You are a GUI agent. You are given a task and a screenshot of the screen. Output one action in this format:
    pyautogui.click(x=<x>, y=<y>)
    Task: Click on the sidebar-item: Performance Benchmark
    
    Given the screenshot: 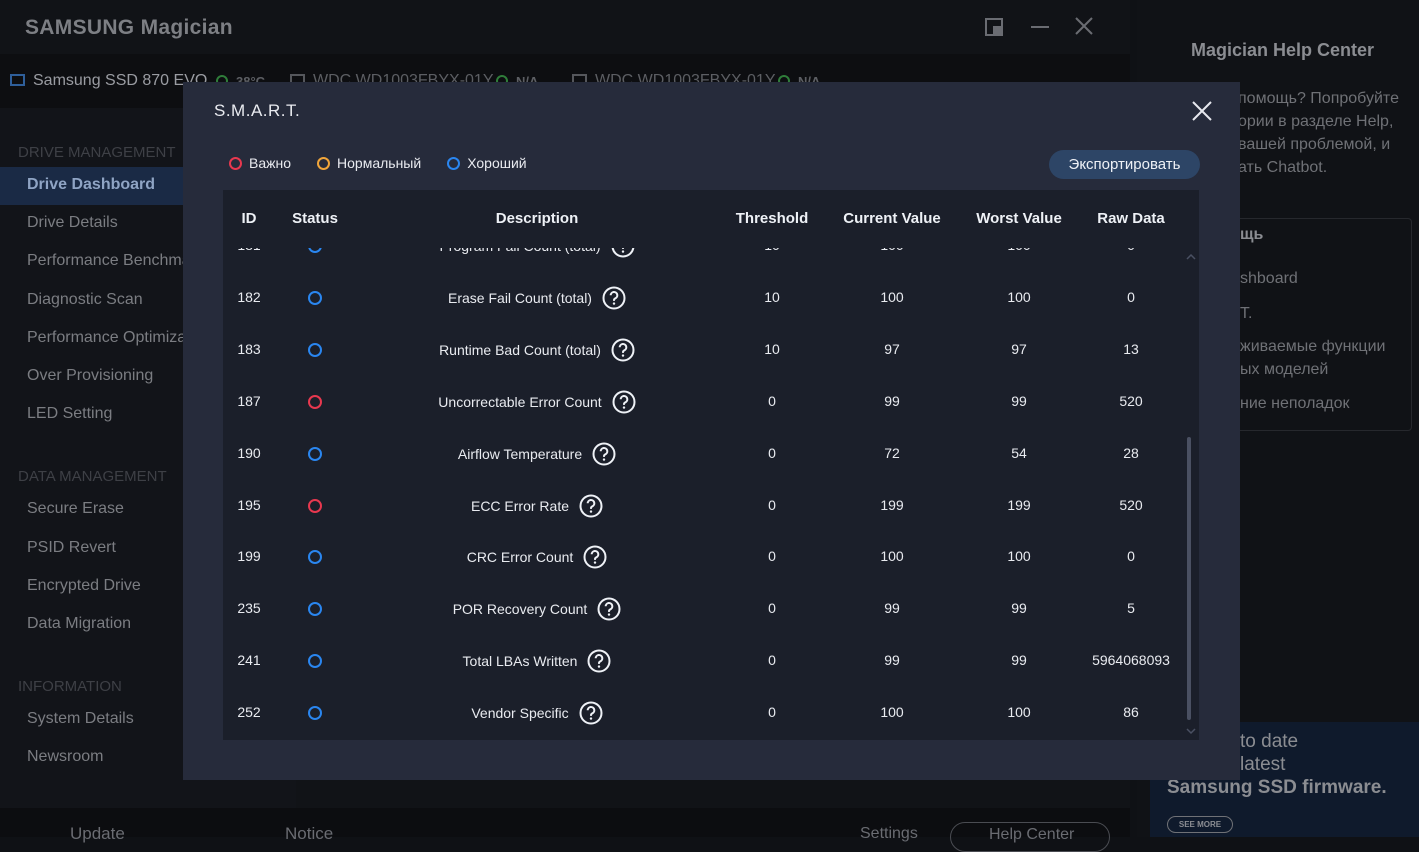 What is the action you would take?
    pyautogui.click(x=115, y=261)
    